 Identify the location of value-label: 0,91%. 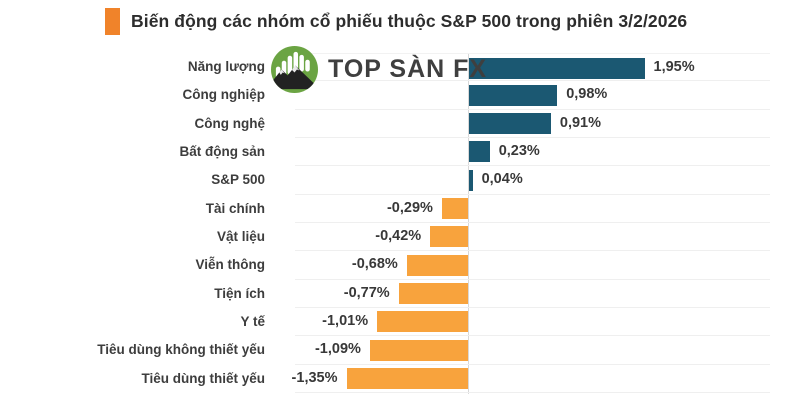
(580, 122).